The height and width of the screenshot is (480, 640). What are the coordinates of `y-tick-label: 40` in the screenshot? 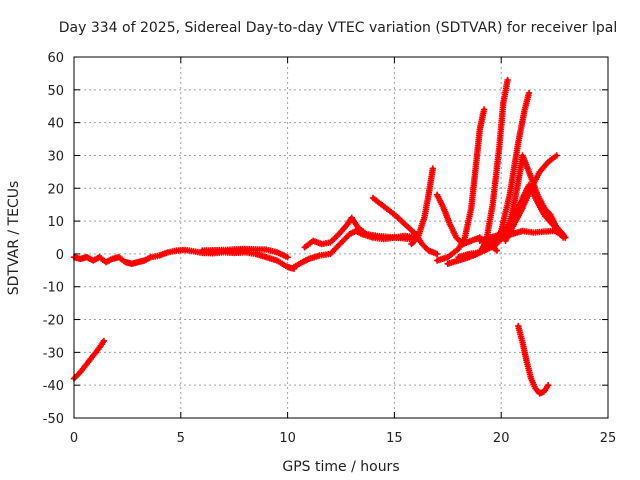 It's located at (55, 124).